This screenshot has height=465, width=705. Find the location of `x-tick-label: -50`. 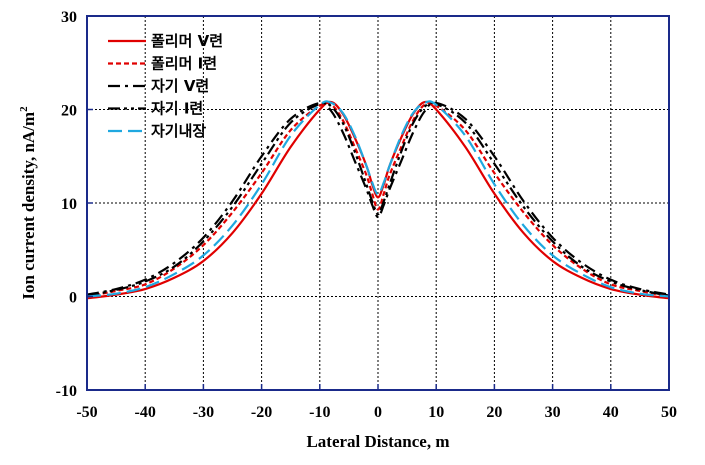

x-tick-label: -50 is located at coordinates (86, 412).